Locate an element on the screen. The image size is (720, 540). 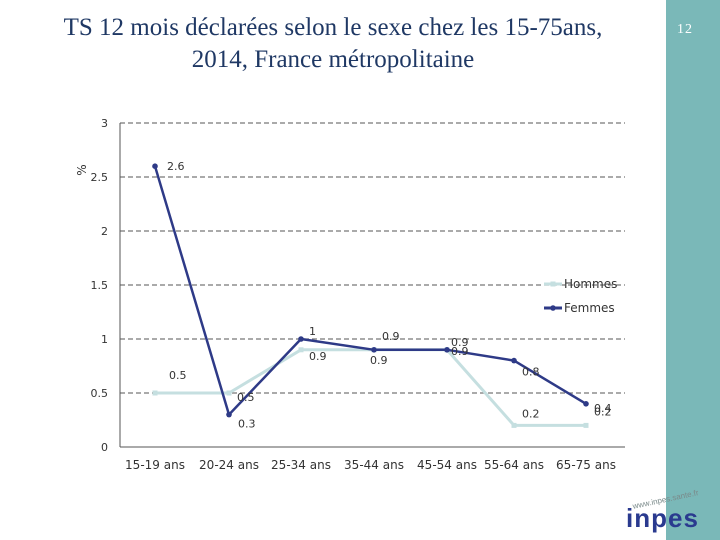
logo-wordmark: inpes is located at coordinates (662, 518).